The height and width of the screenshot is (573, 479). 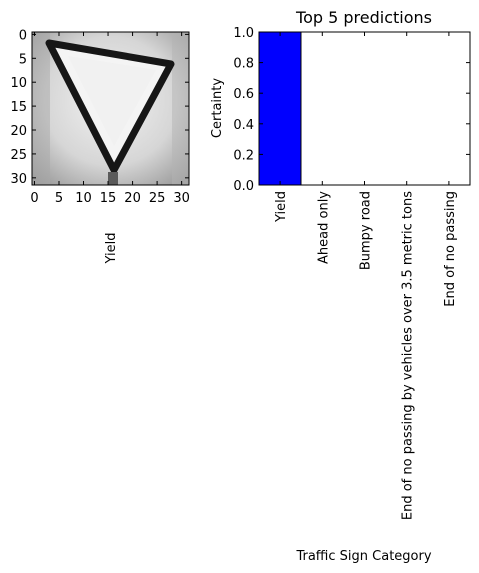 What do you see at coordinates (18, 83) in the screenshot?
I see `image-y-tick-label: 10` at bounding box center [18, 83].